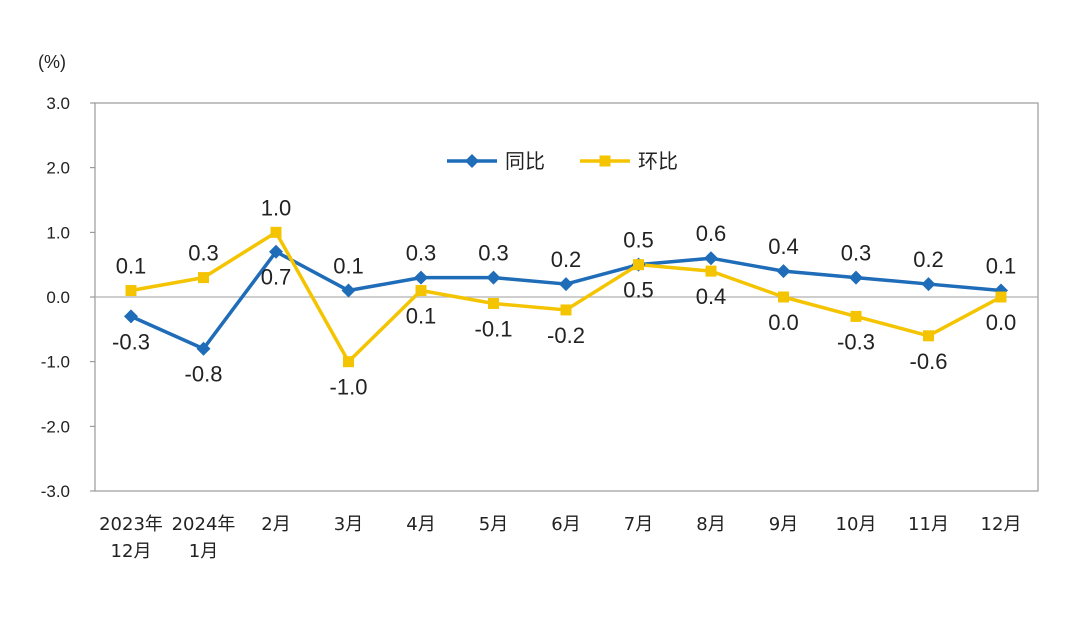 The width and height of the screenshot is (1080, 620). Describe the element at coordinates (562, 161) in the screenshot. I see `legend: 同比 环比` at that location.